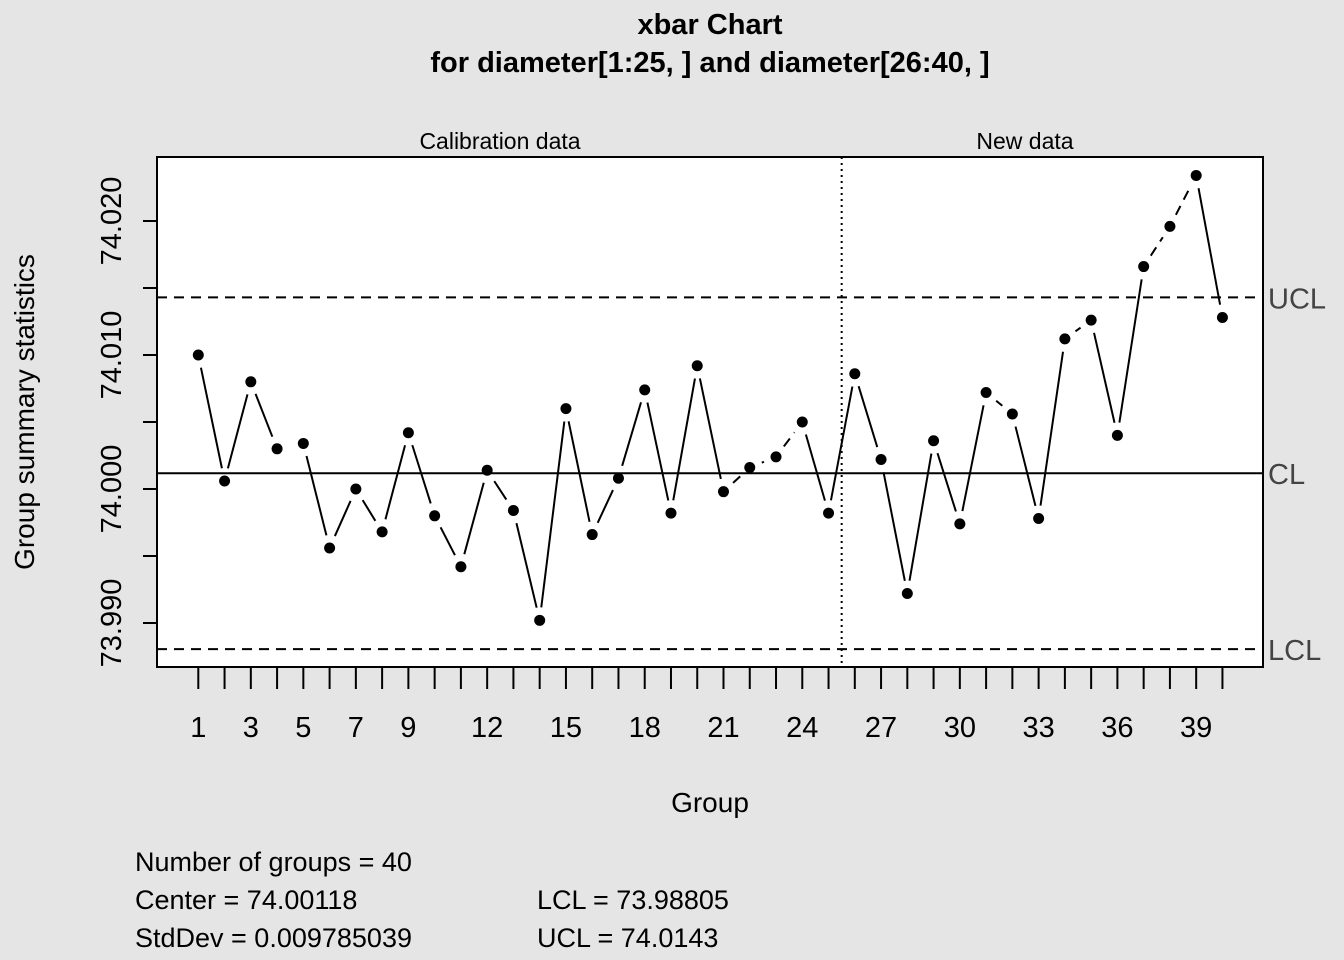 This screenshot has width=1344, height=960. Describe the element at coordinates (628, 938) in the screenshot. I see `stats-ucl: UCL = 74.0143` at that location.